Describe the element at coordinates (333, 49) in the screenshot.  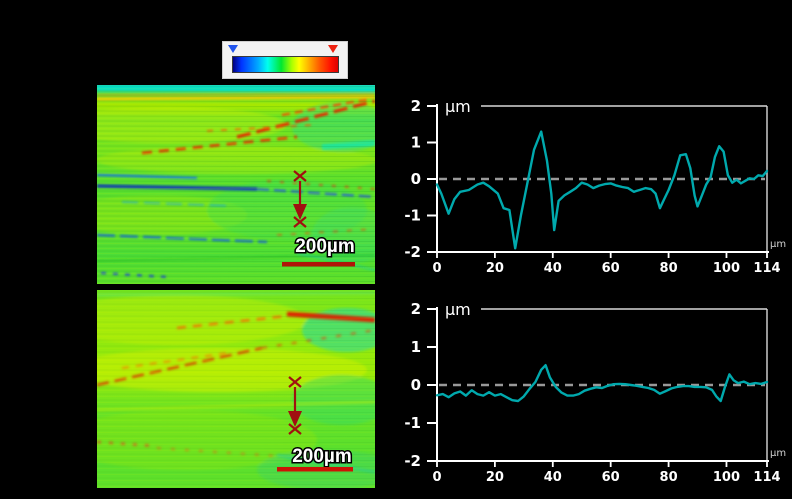
I see `max-level-marker-icon` at that location.